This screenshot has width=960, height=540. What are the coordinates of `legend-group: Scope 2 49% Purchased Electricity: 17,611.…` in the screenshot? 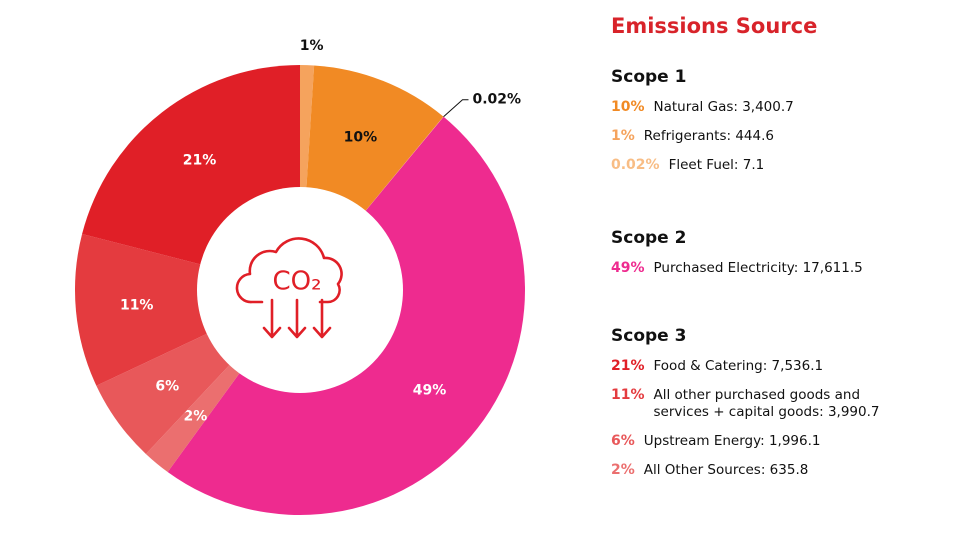 It's located at (781, 258).